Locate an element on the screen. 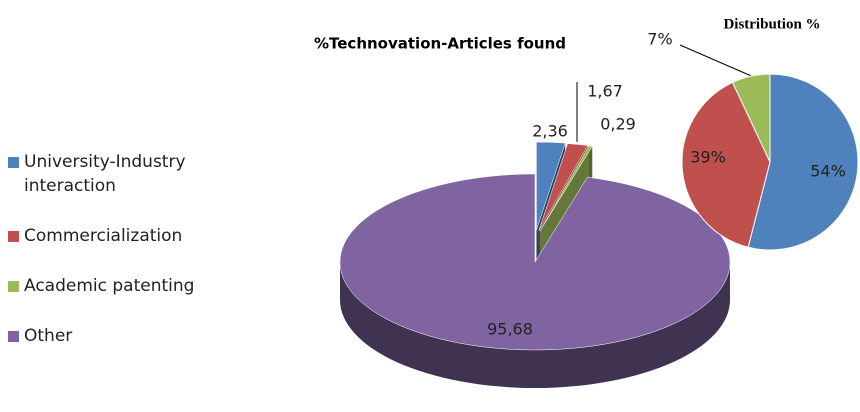 The width and height of the screenshot is (860, 412). leader-line is located at coordinates (718, 61).